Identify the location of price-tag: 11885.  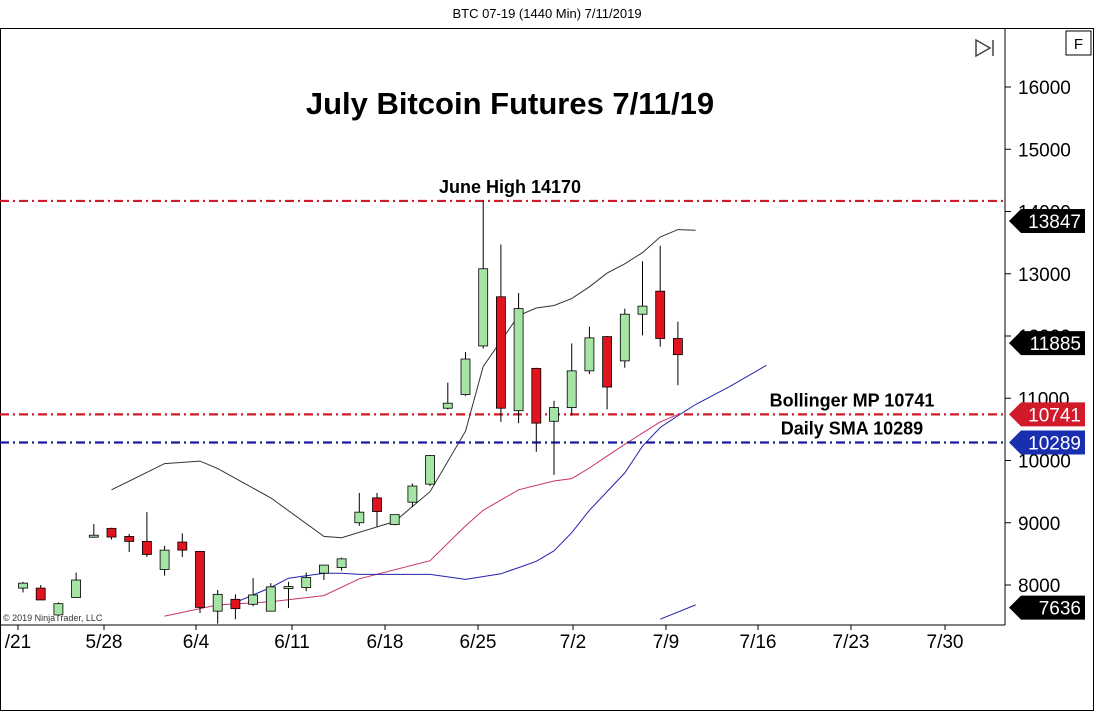
(1047, 343).